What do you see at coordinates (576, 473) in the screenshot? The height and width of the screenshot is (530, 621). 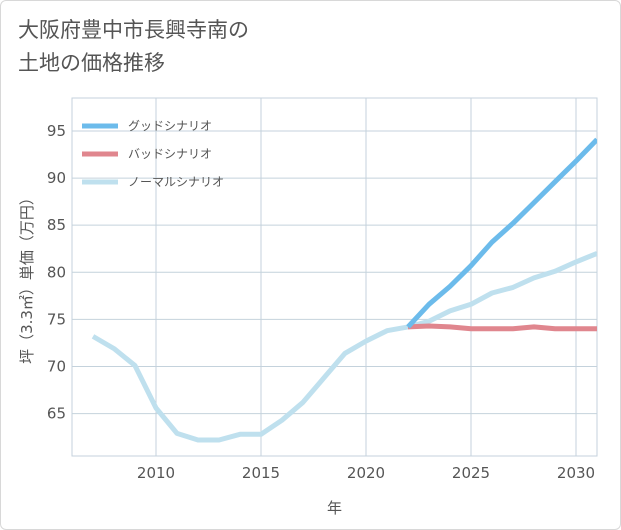 I see `x-tick-label: 2030` at bounding box center [576, 473].